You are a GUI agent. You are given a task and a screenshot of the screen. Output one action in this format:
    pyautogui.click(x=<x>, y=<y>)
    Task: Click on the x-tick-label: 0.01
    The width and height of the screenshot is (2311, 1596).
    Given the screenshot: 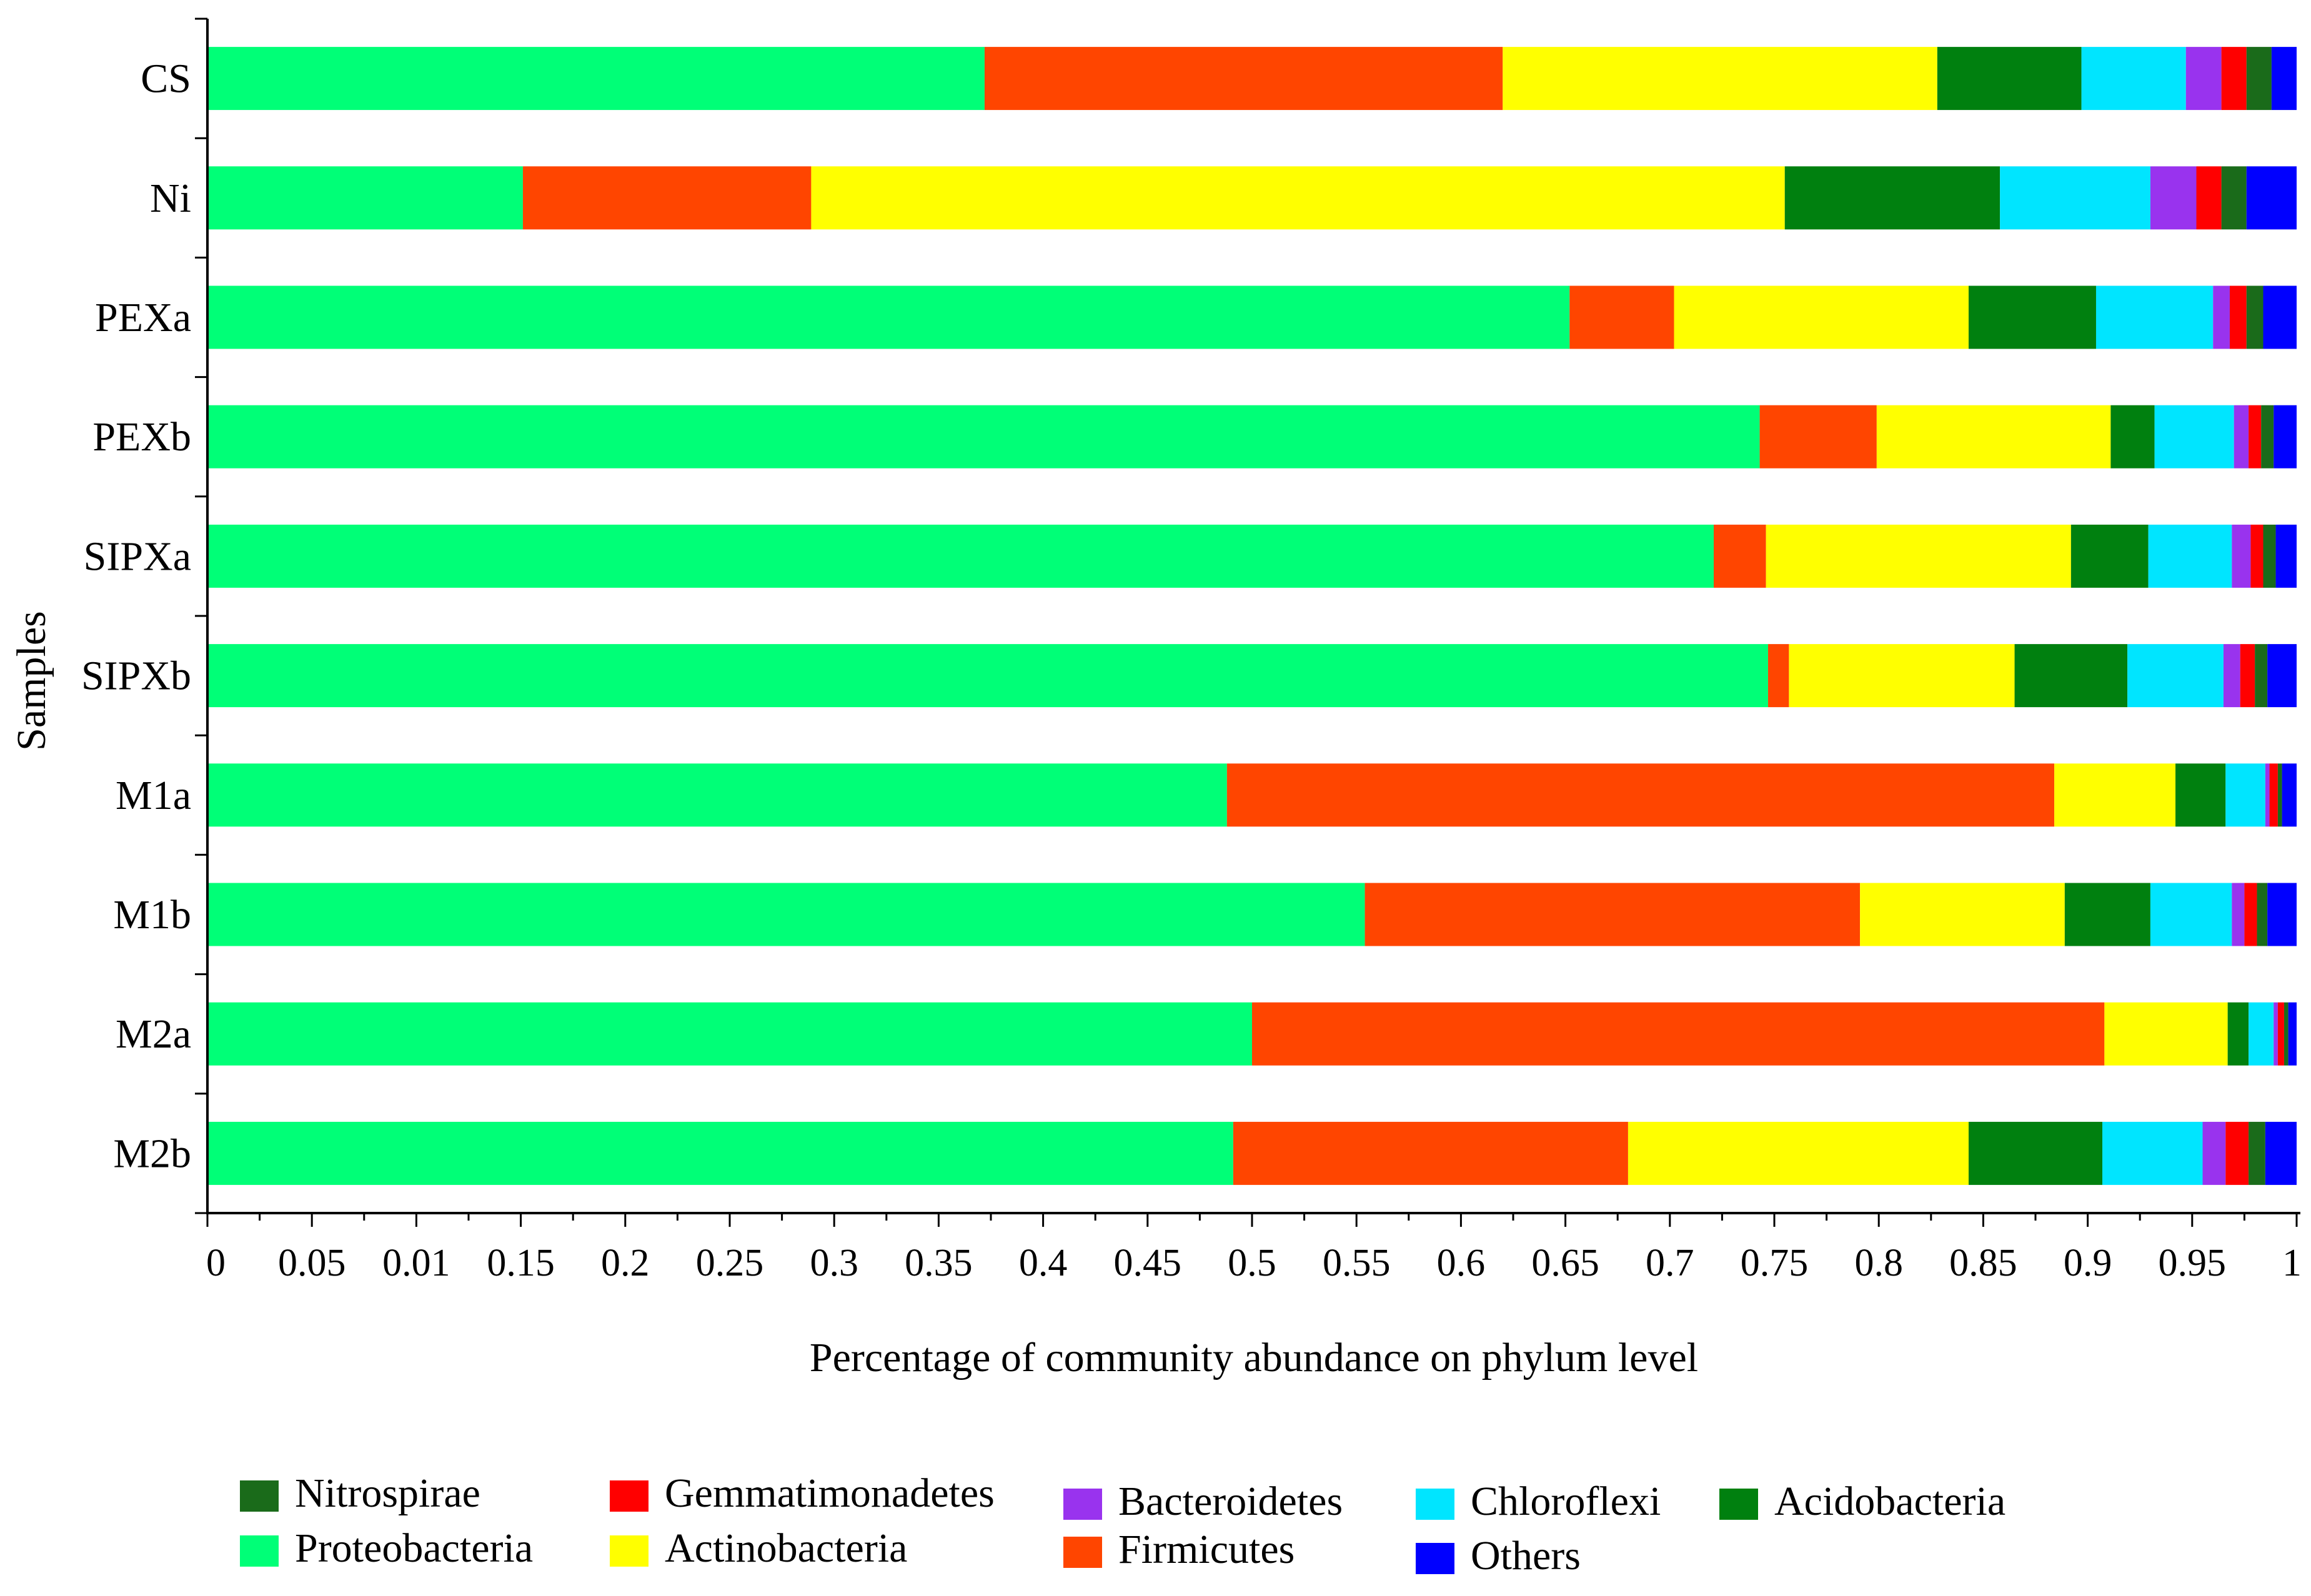 What is the action you would take?
    pyautogui.click(x=416, y=1263)
    